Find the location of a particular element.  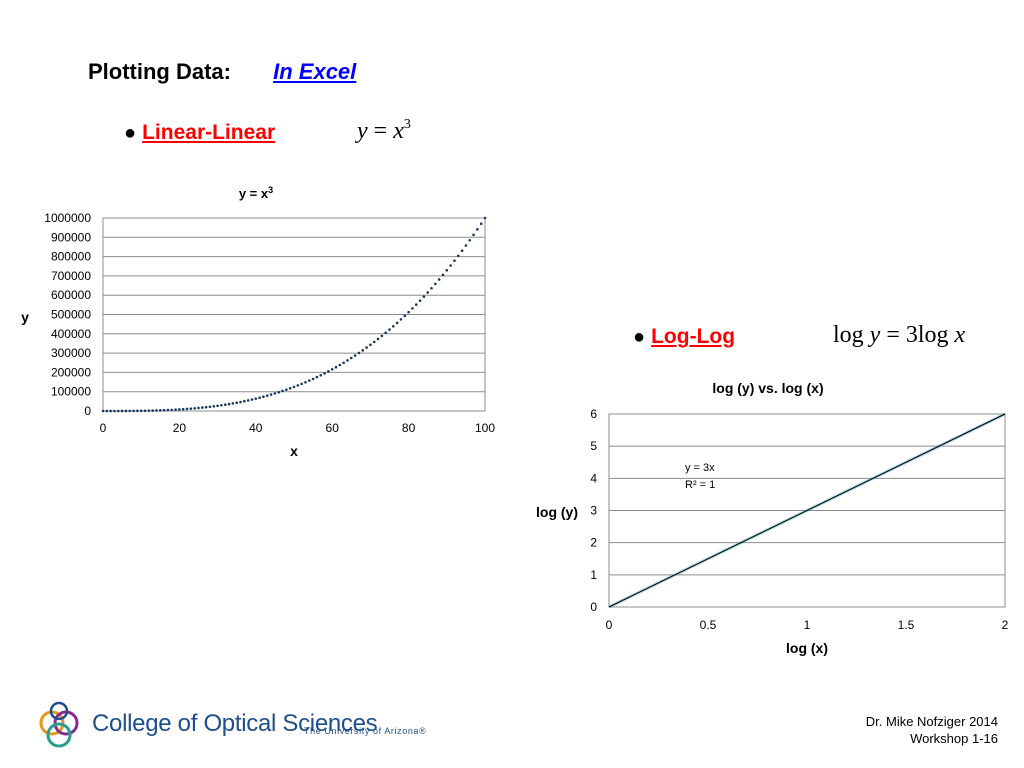

y-tick-label: 2 is located at coordinates (593, 543).